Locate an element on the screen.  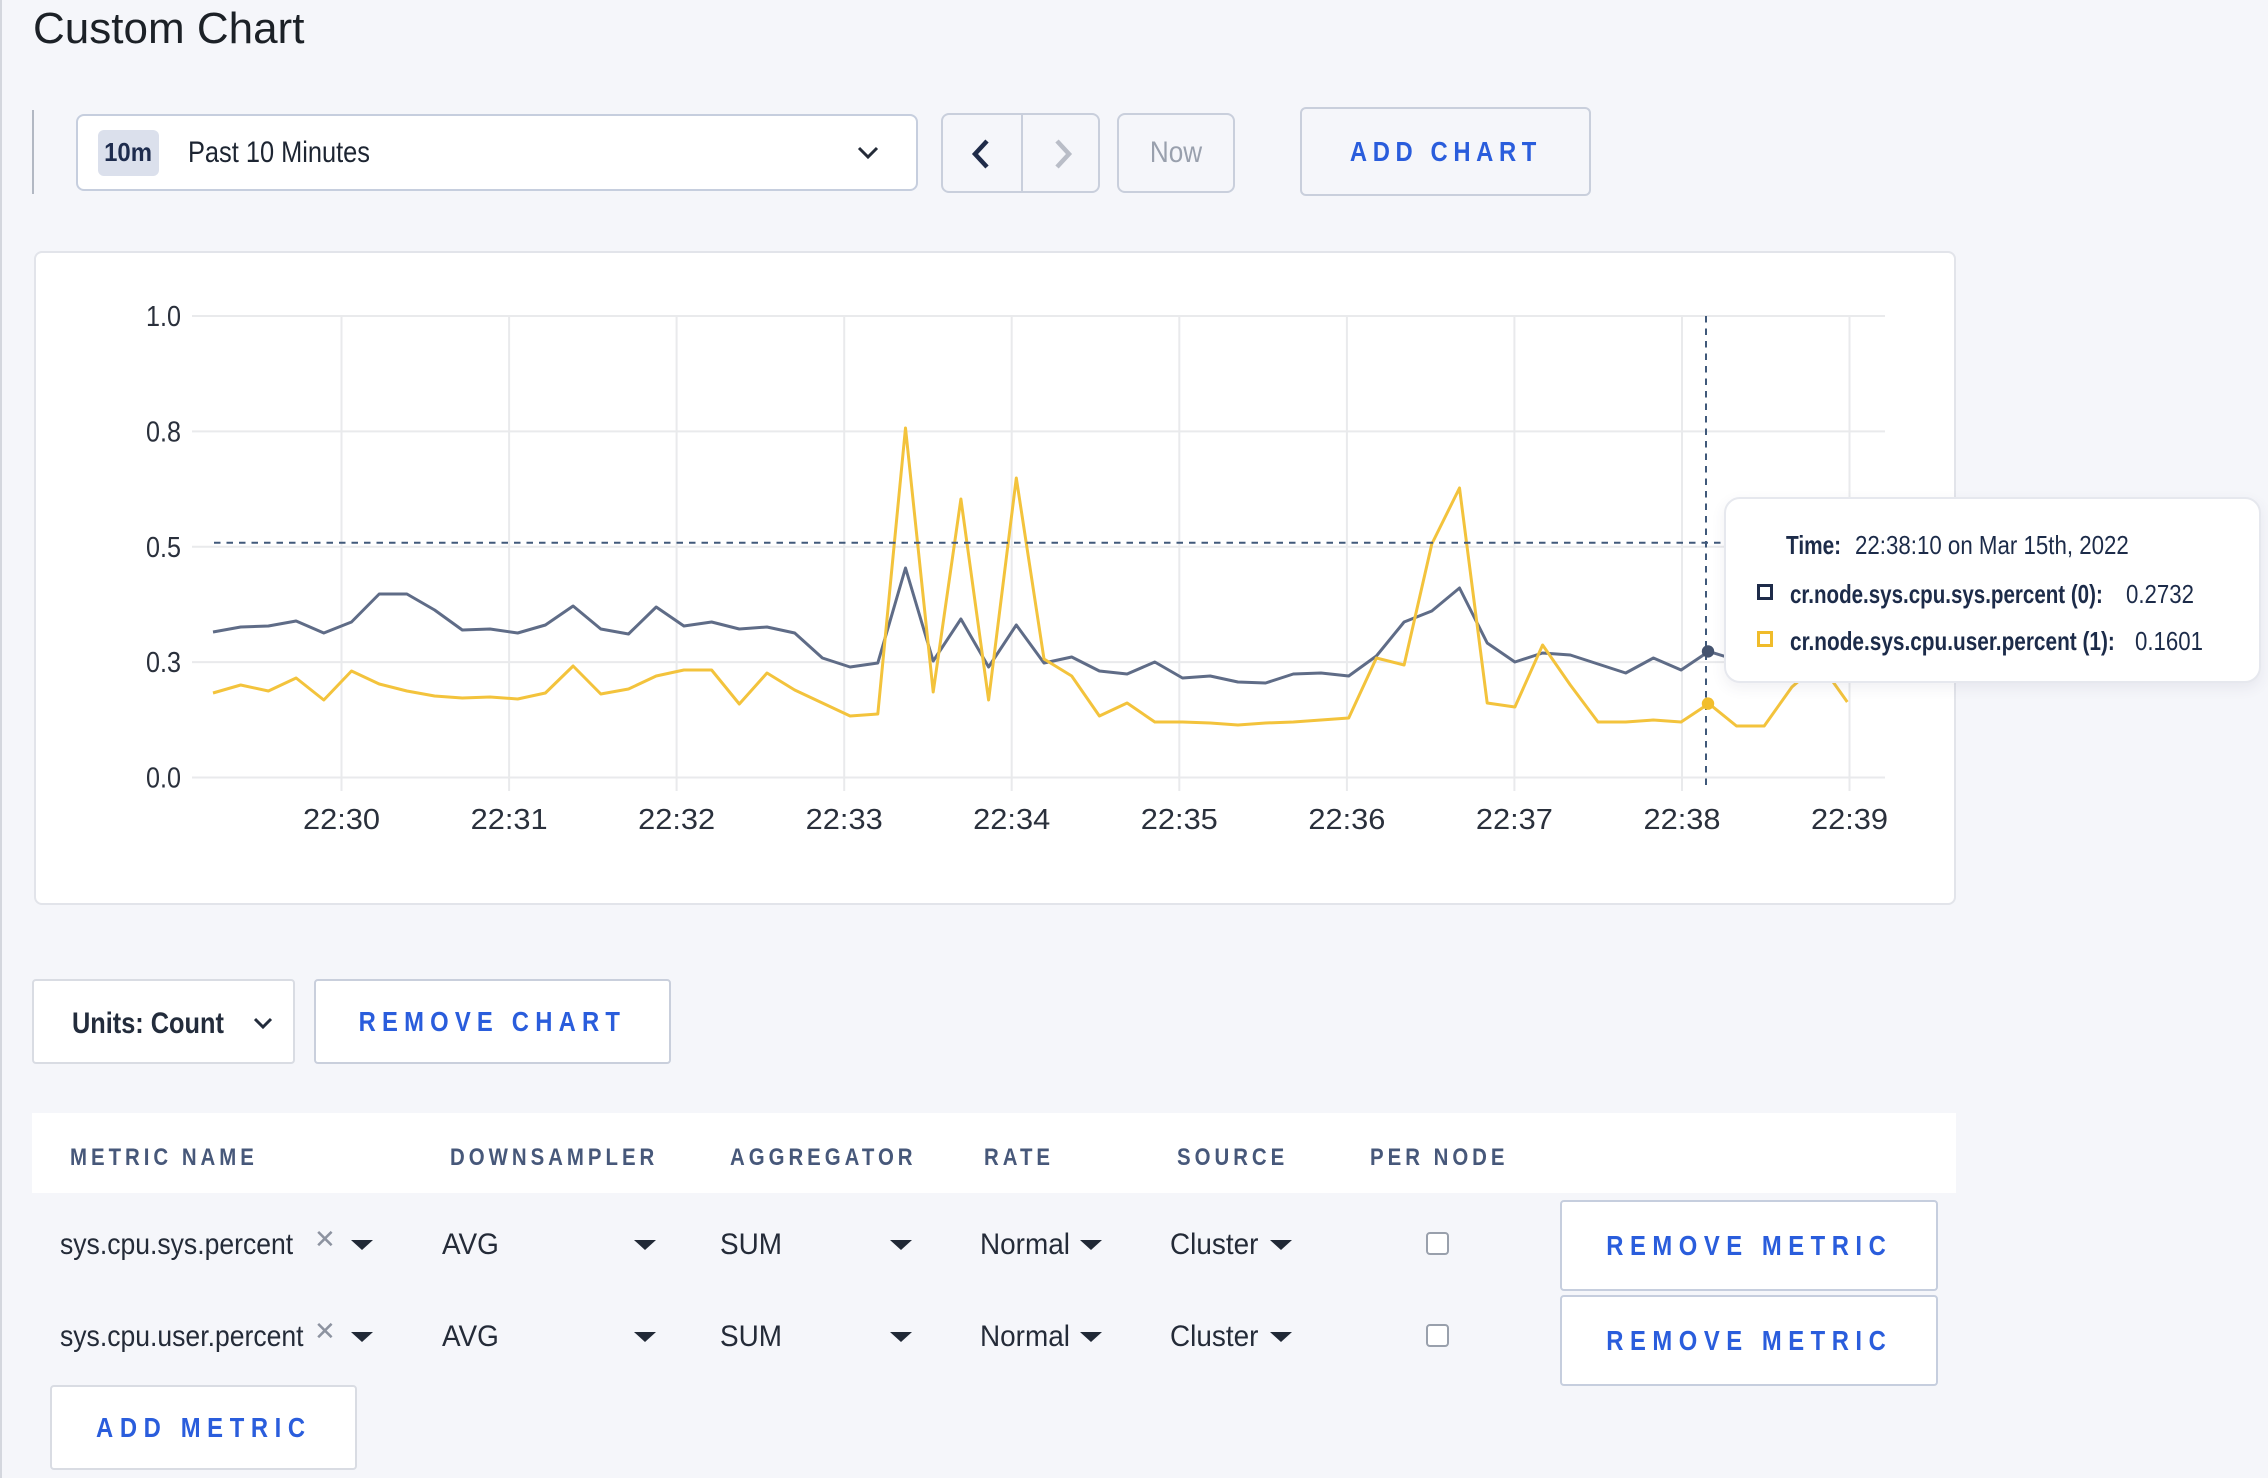
svg-text: 0.3 is located at coordinates (163, 663).